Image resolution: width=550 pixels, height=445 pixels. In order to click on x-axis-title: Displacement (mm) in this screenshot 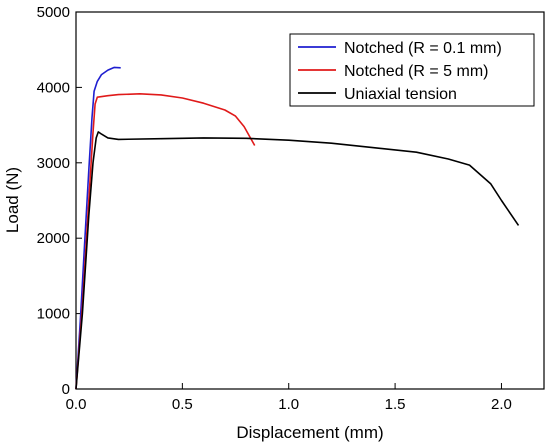, I will do `click(309, 432)`.